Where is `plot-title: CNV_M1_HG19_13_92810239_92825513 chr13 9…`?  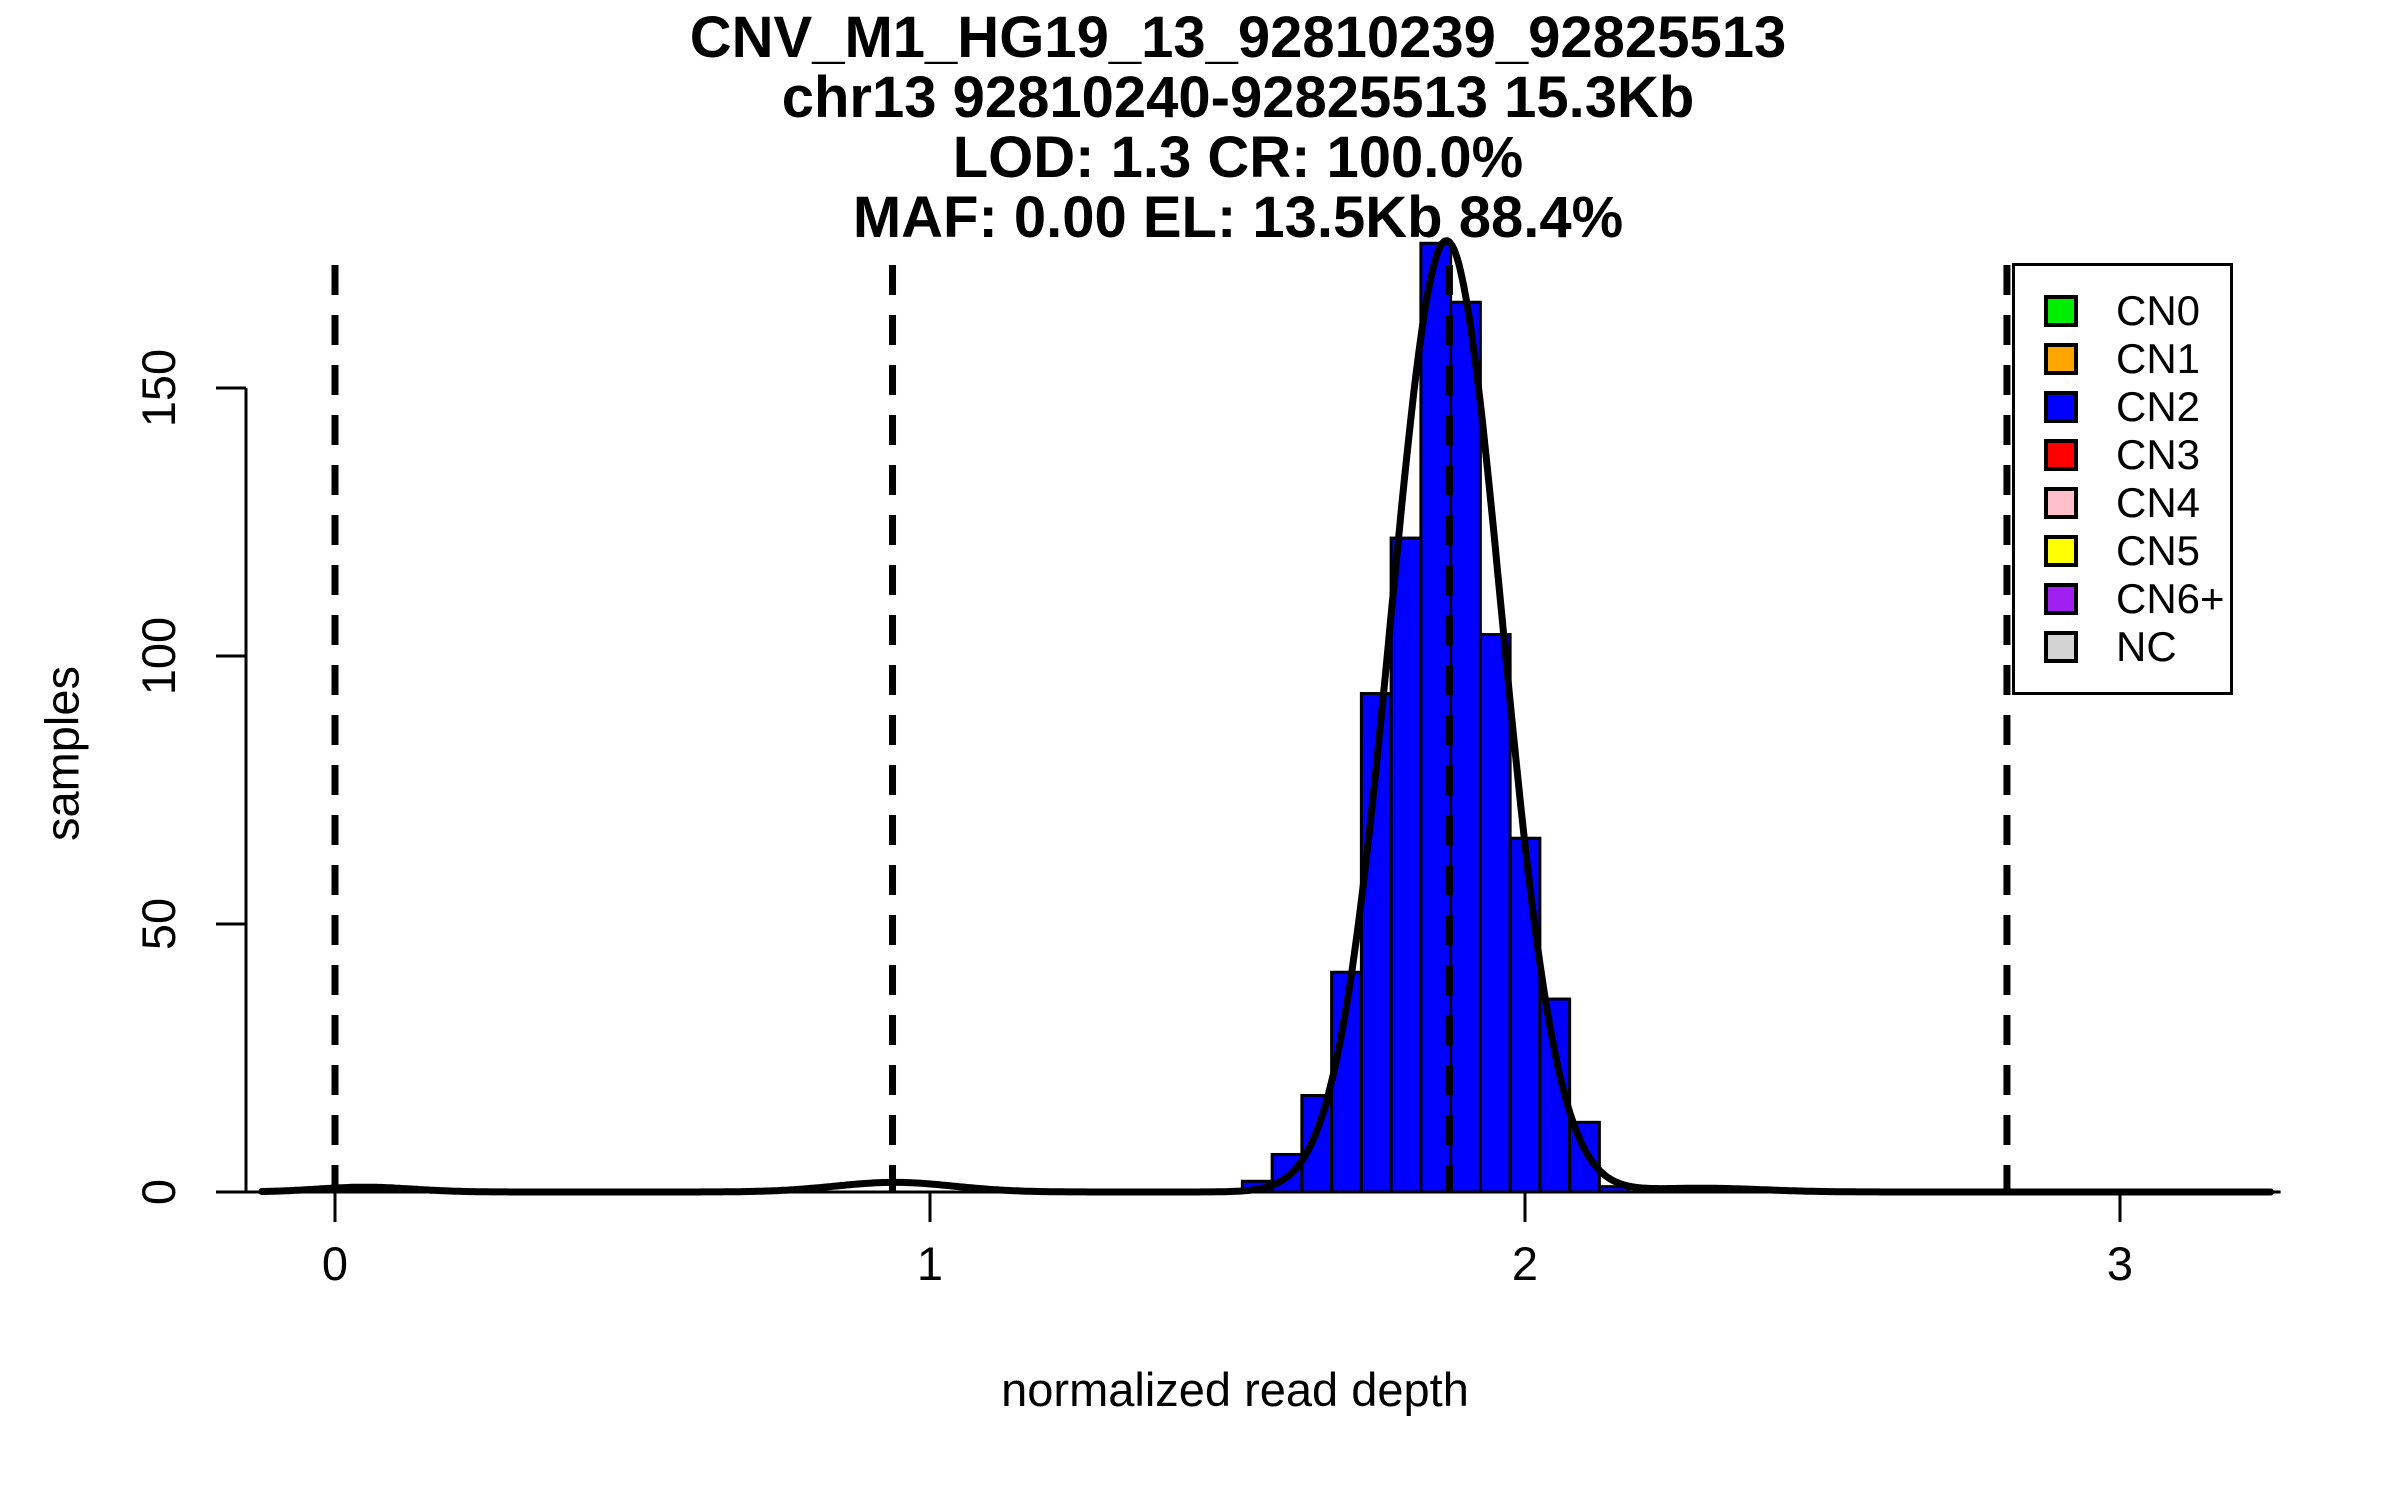 plot-title: CNV_M1_HG19_13_92810239_92825513 chr13 9… is located at coordinates (1238, 128).